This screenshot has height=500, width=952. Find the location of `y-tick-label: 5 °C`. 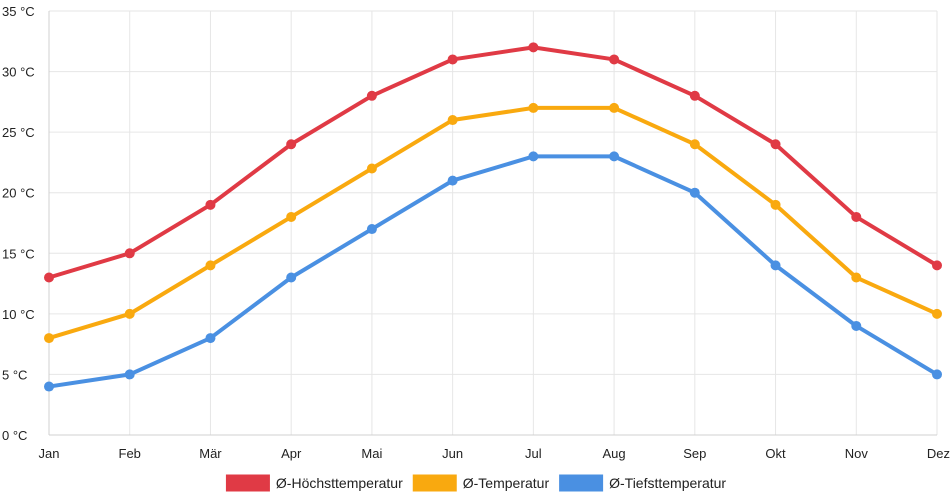

y-tick-label: 5 °C is located at coordinates (14, 374).